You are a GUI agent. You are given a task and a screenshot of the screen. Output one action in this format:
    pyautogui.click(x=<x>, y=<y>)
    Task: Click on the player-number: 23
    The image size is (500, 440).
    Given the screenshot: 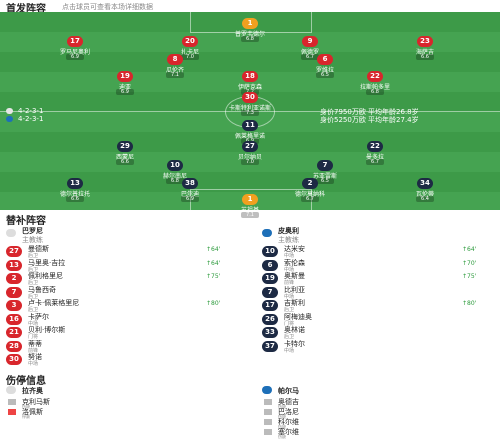 What is the action you would take?
    pyautogui.click(x=425, y=41)
    